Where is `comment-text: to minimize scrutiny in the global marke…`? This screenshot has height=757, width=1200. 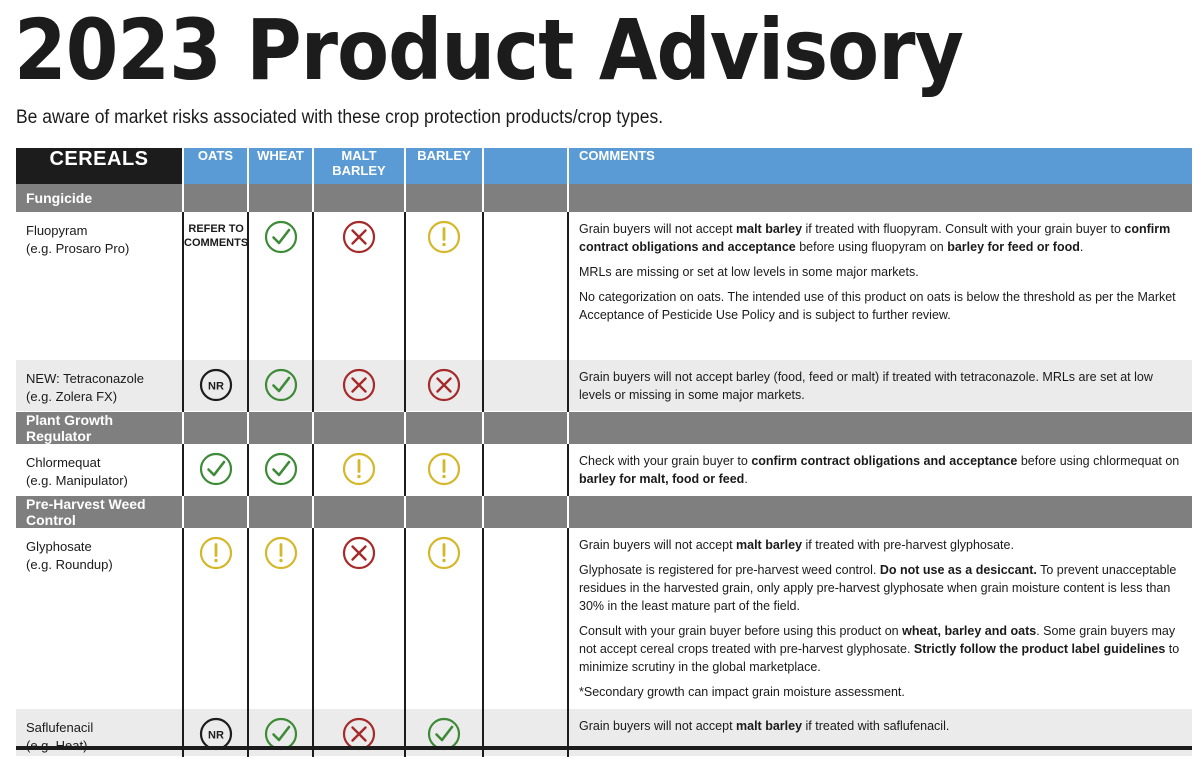 comment-text: to minimize scrutiny in the global marke… is located at coordinates (879, 657).